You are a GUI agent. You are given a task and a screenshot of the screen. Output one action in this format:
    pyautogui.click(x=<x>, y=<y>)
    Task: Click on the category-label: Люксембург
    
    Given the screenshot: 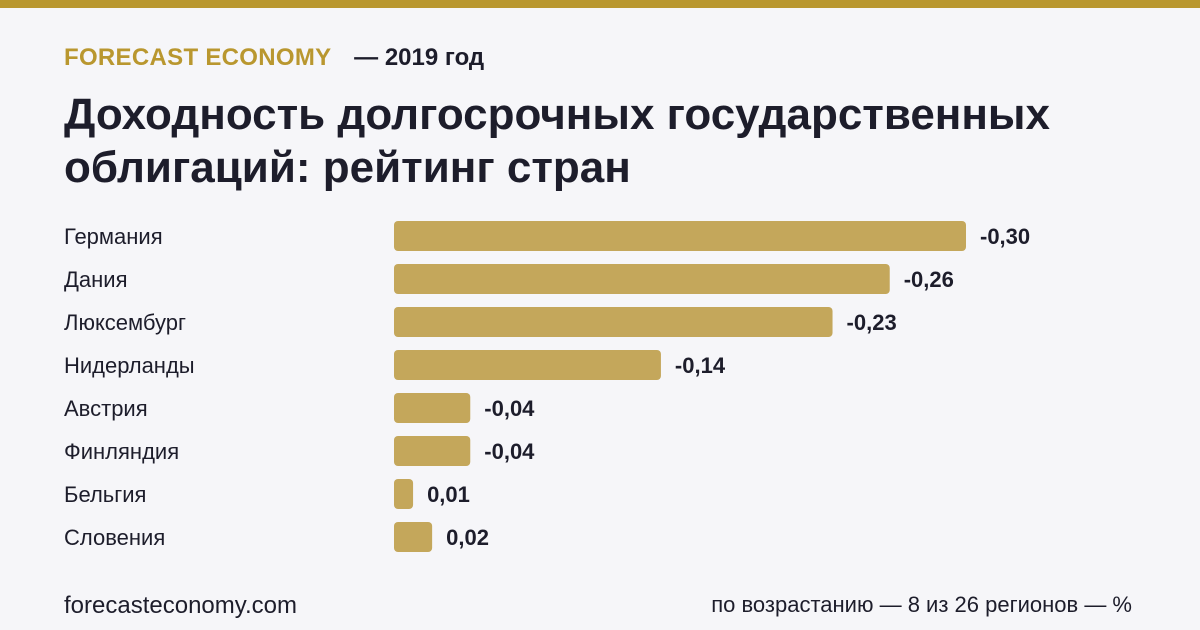 What is the action you would take?
    pyautogui.click(x=125, y=322)
    